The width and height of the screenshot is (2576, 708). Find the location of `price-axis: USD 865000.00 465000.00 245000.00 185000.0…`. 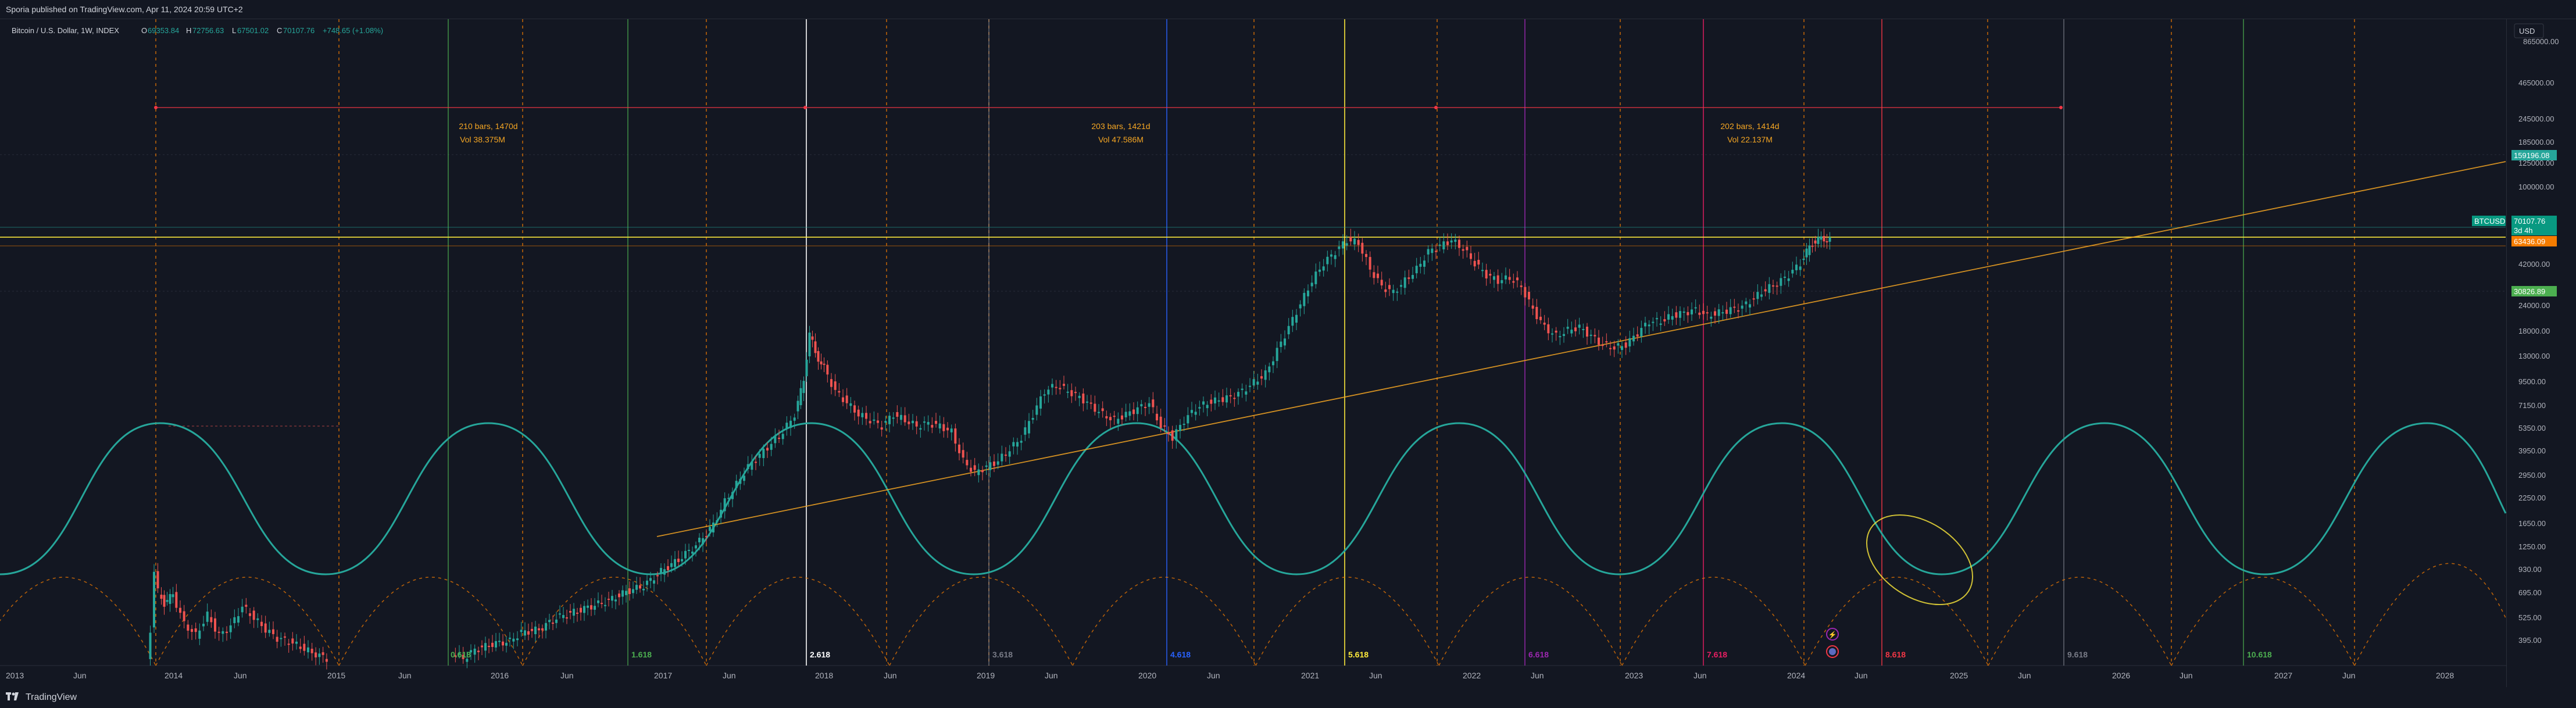

price-axis: USD 865000.00 465000.00 245000.00 185000.0… is located at coordinates (2524, 353).